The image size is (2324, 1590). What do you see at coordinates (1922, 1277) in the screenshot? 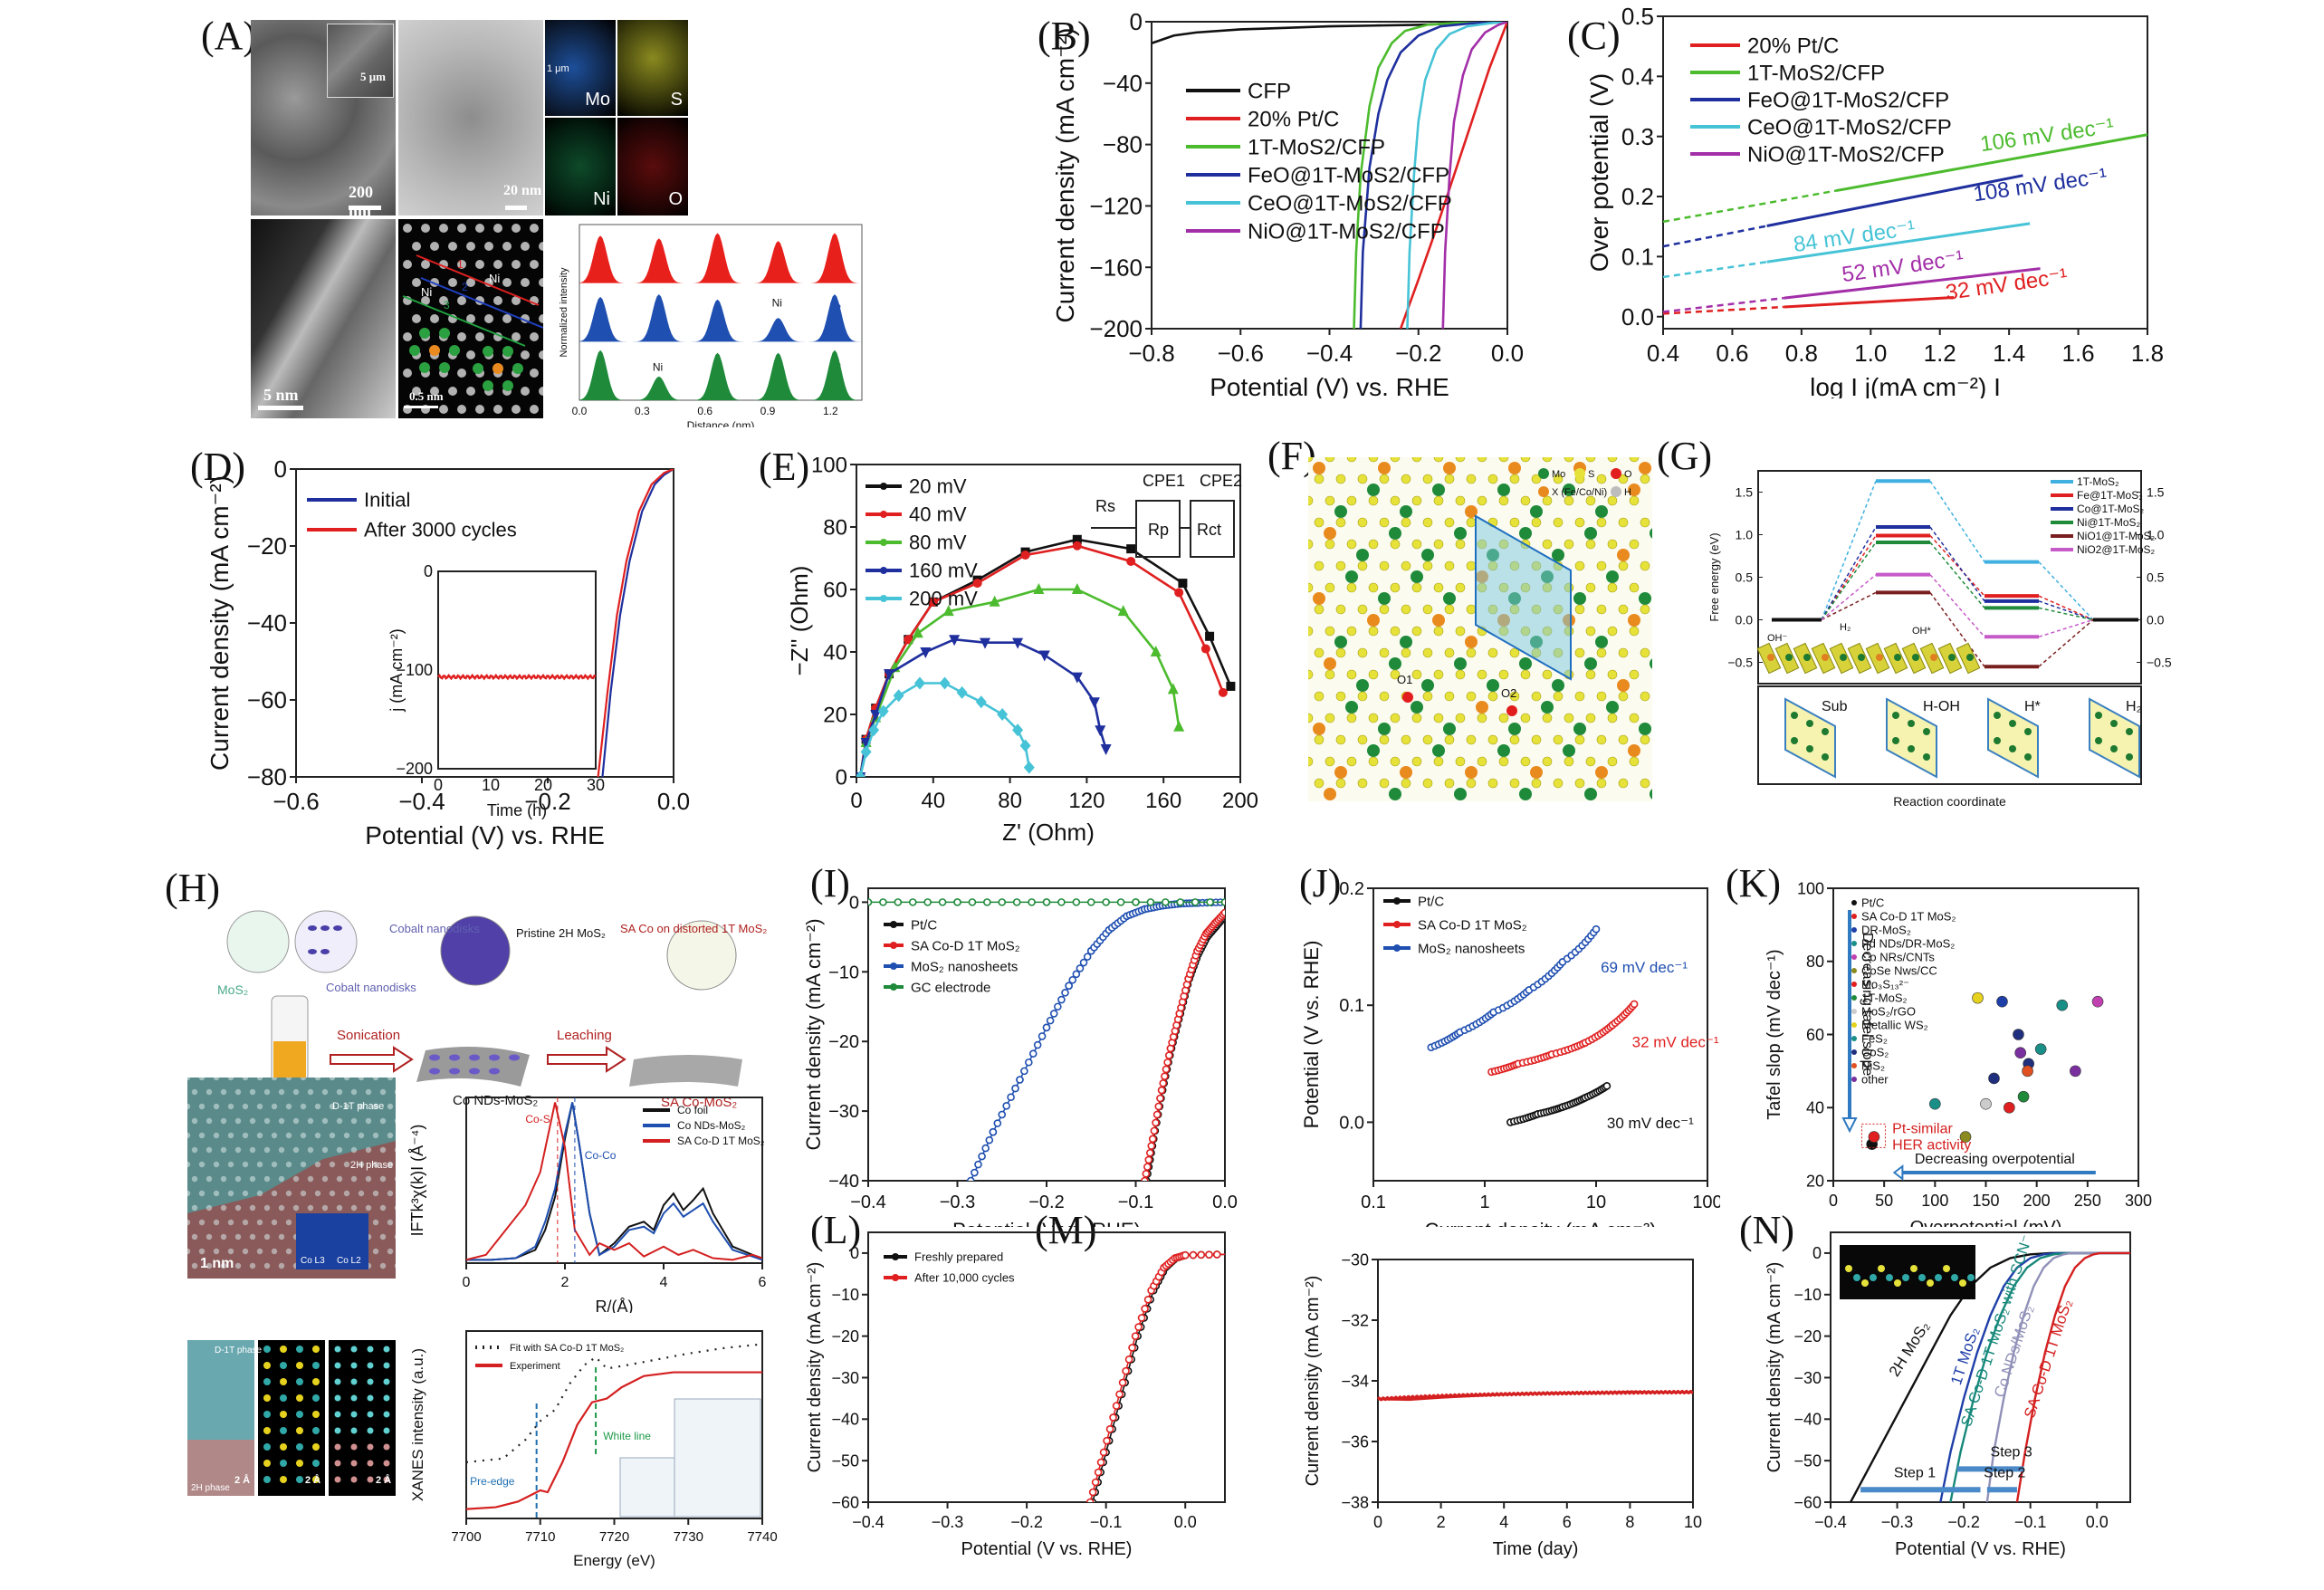
I see `inset-atom-mo` at bounding box center [1922, 1277].